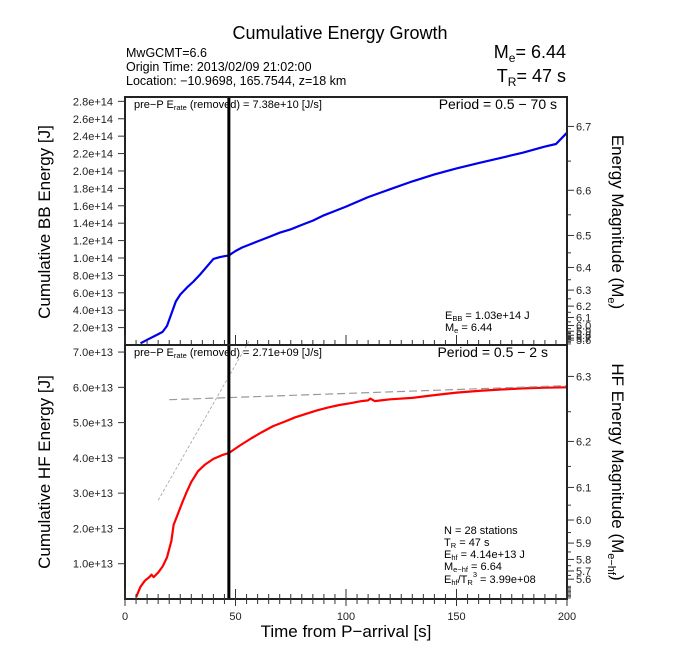  Describe the element at coordinates (203, 421) in the screenshot. I see `hf-series-growth-slope-fit-dotted-` at that location.